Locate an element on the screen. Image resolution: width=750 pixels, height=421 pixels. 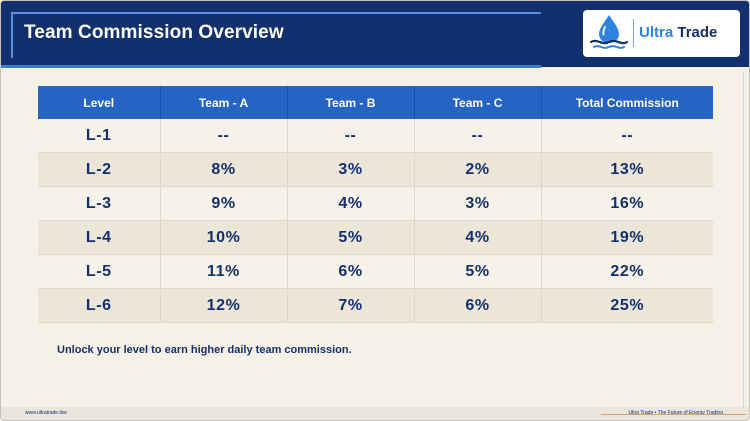
table-row: L-1 -- -- -- -- is located at coordinates (375, 136).